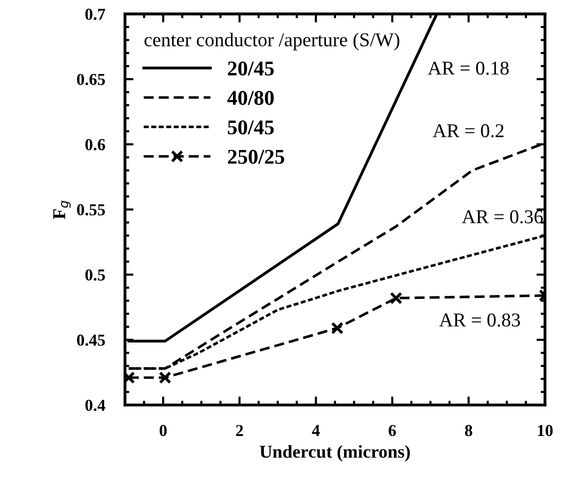  Describe the element at coordinates (91, 210) in the screenshot. I see `y-tick-label: 0.55` at that location.